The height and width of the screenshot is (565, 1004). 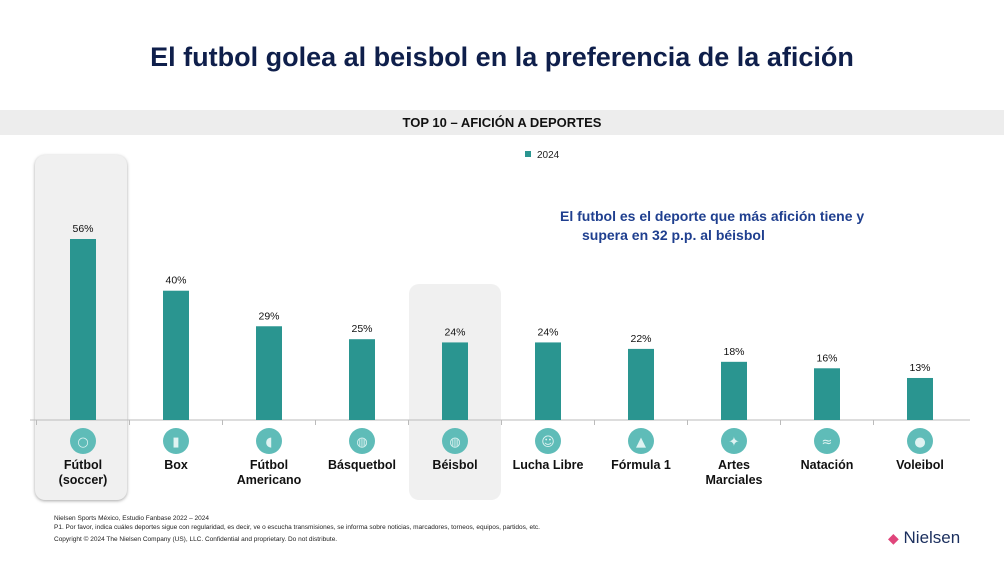 I want to click on chart-title: TOP 10 – AFICIÓN A DEPORTES, so click(x=502, y=122).